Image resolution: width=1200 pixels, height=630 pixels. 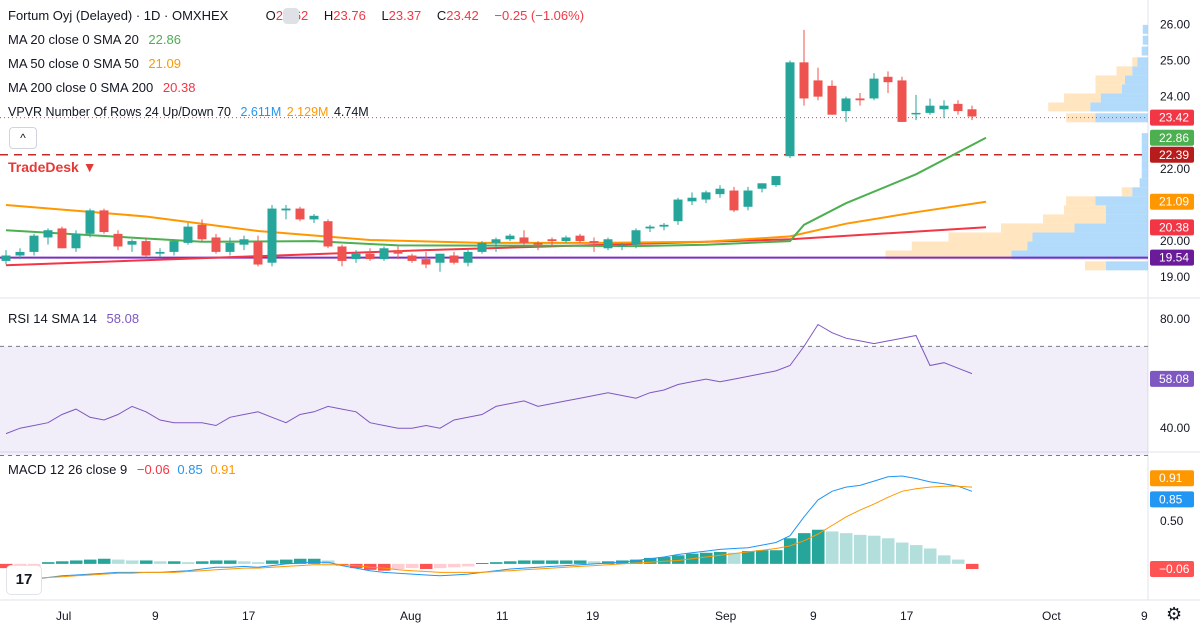 What do you see at coordinates (52, 318) in the screenshot?
I see `rsi-label: RSI 14 SMA 14` at bounding box center [52, 318].